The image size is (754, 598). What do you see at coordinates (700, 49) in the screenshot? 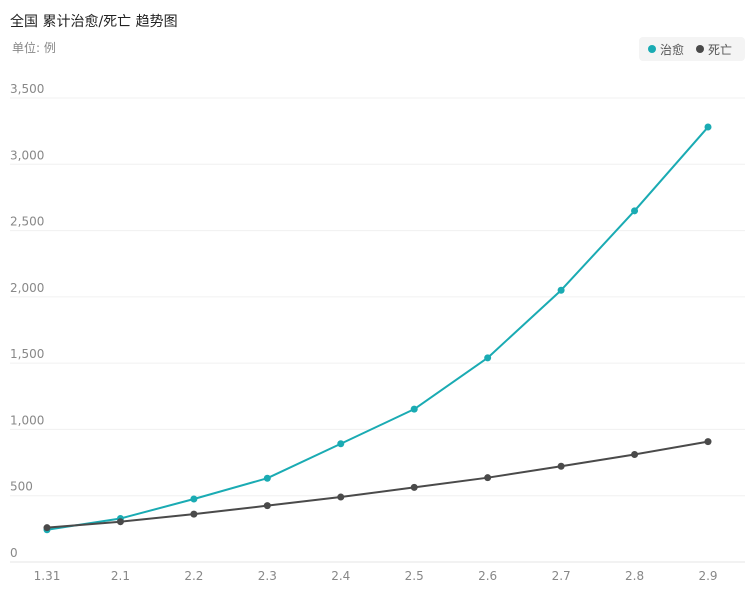
I see `legend-marker-deaths` at bounding box center [700, 49].